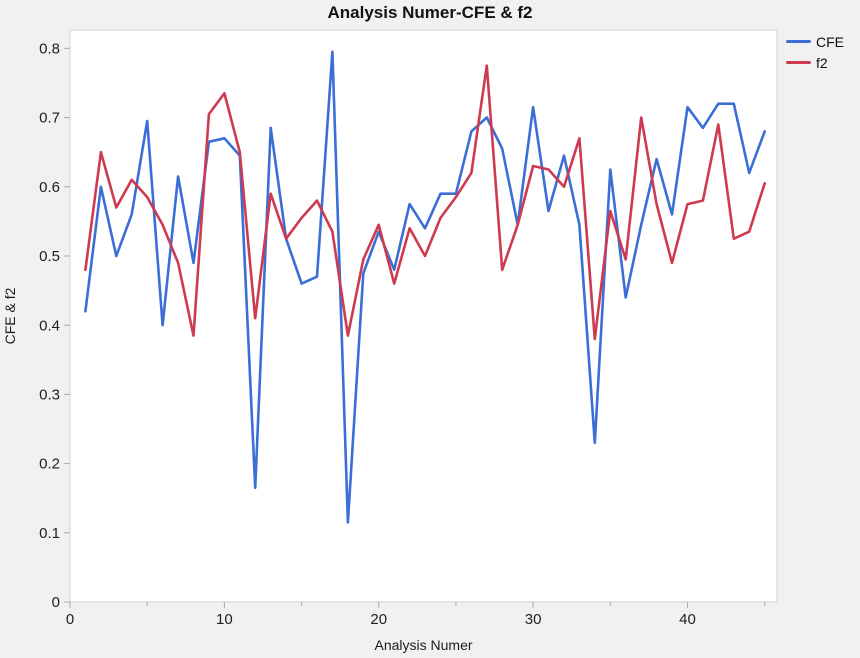 This screenshot has width=860, height=658. I want to click on x-tick-label: 10, so click(224, 619).